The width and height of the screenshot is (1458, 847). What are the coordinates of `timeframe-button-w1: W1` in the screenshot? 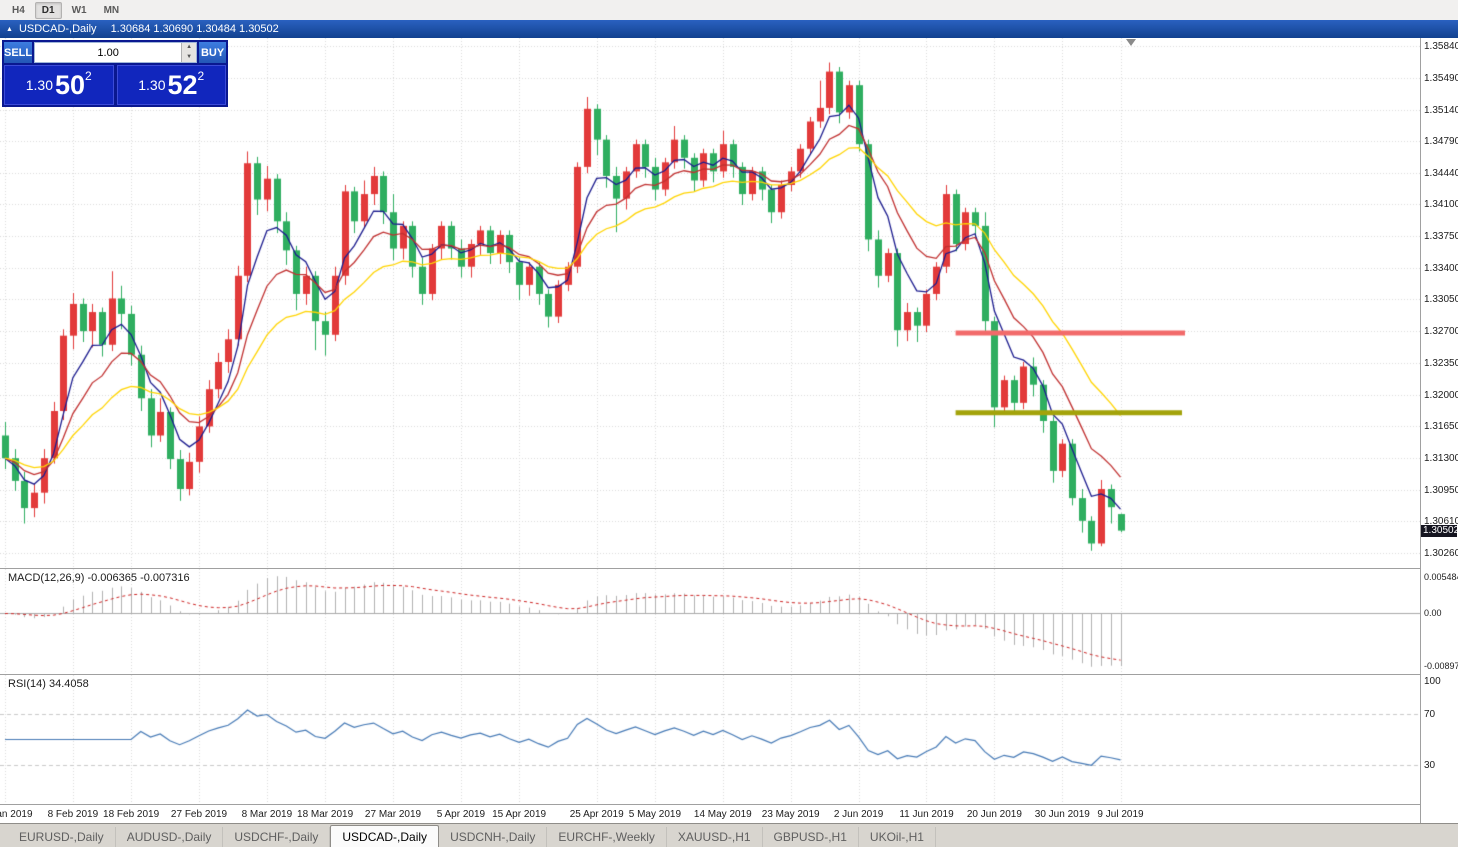 It's located at (79, 10).